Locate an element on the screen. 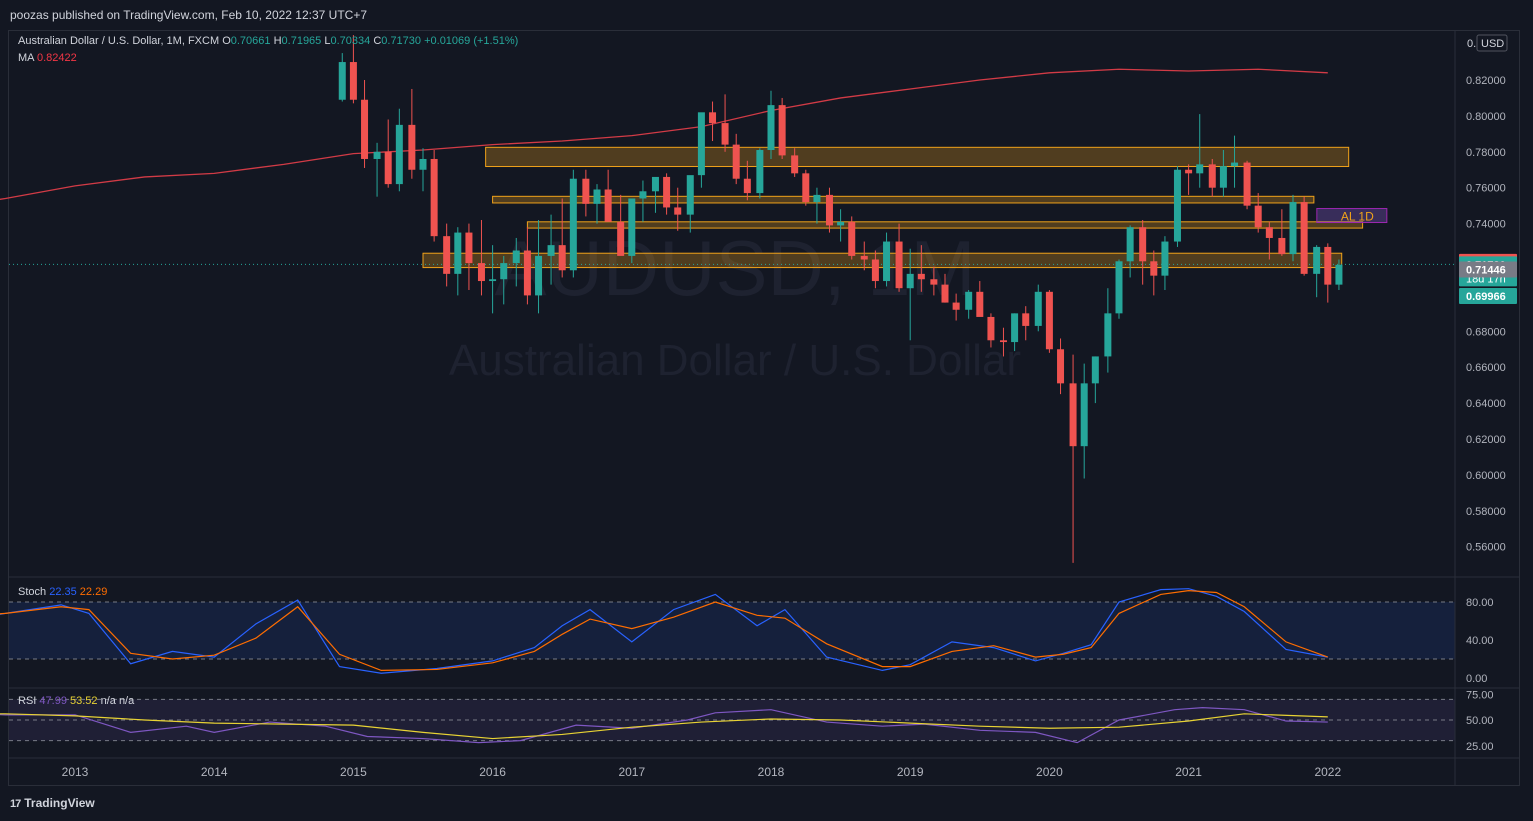 Image resolution: width=1533 pixels, height=821 pixels. rsi-tick-label: 50.00 is located at coordinates (1480, 721).